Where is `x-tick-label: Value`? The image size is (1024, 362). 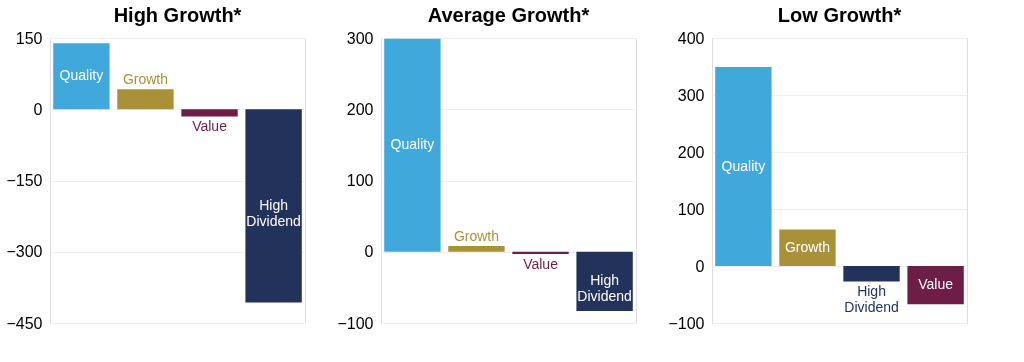
x-tick-label: Value is located at coordinates (936, 284).